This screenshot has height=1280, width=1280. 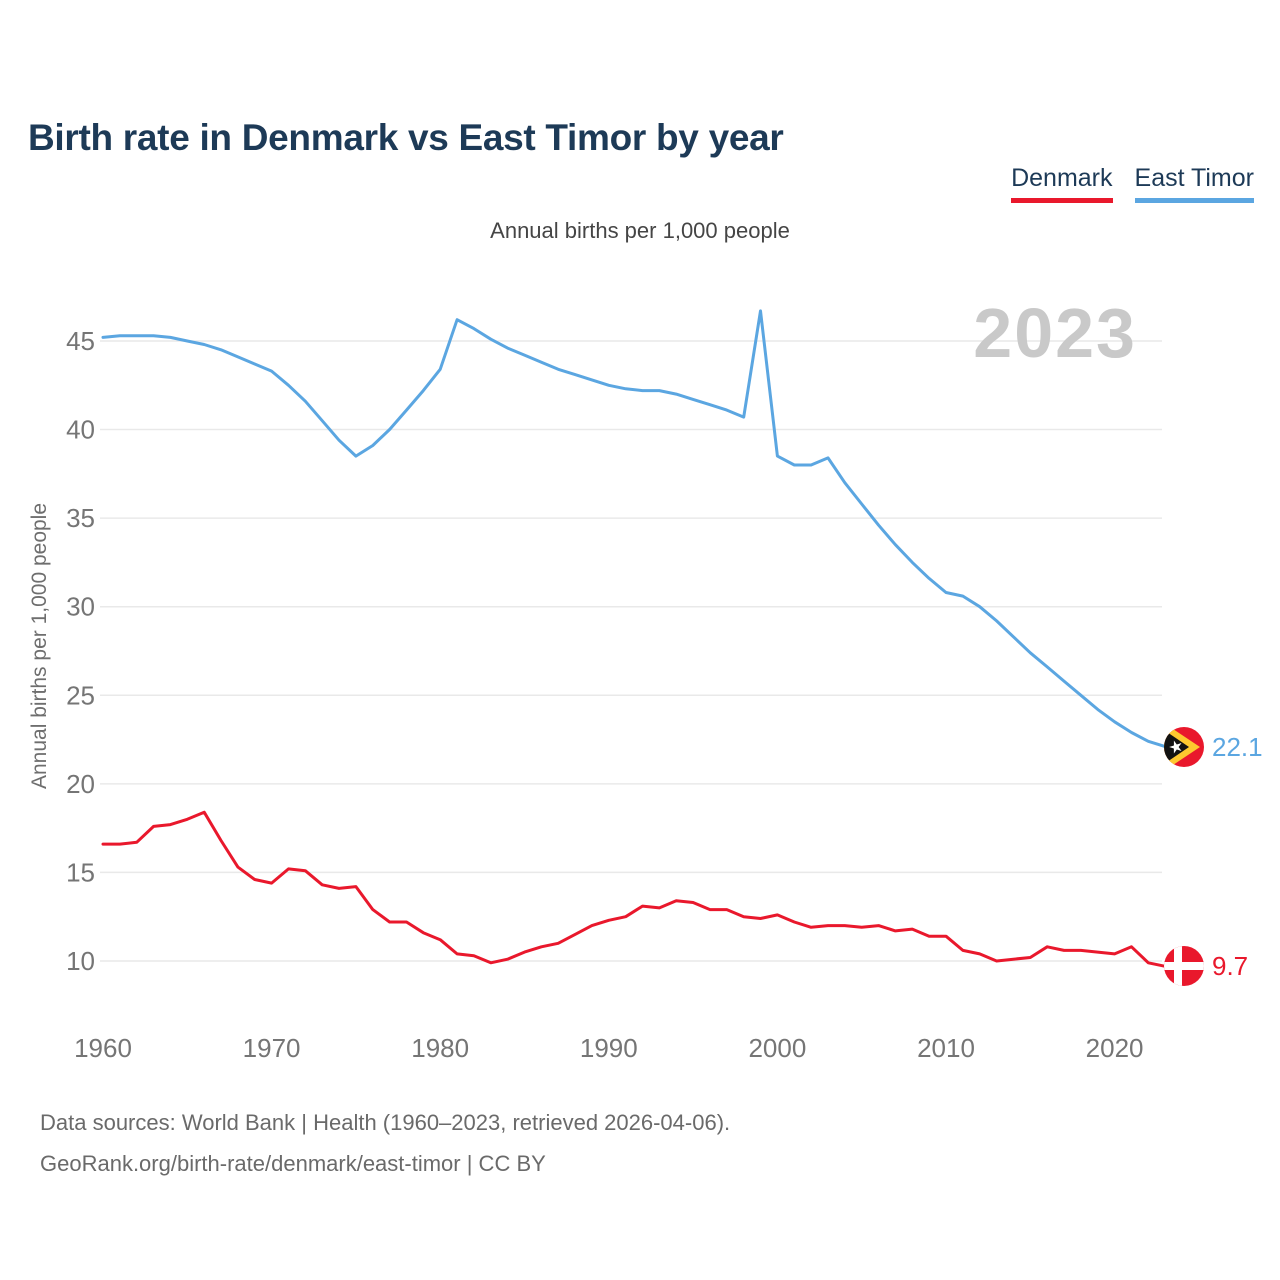 What do you see at coordinates (440, 1048) in the screenshot?
I see `x-tick-label: 1980` at bounding box center [440, 1048].